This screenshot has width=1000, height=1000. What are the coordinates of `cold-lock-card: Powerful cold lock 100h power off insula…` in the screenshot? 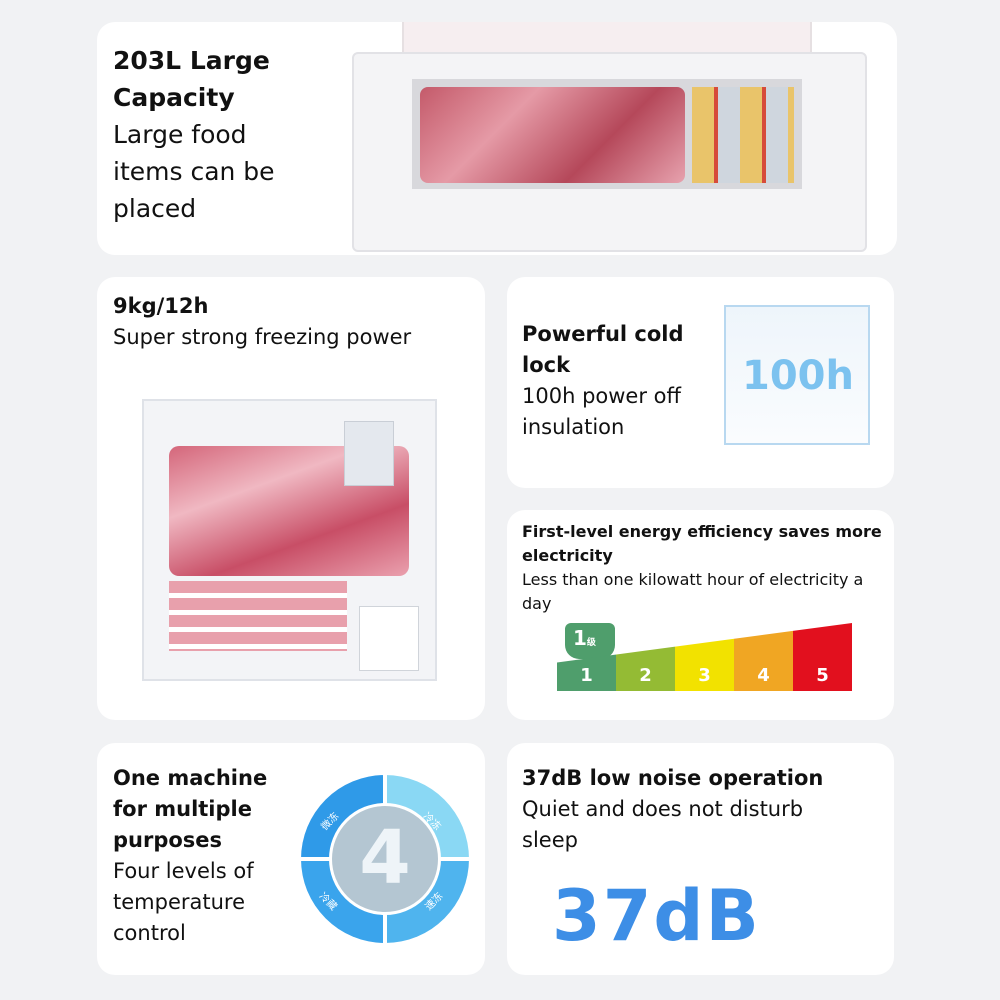 It's located at (700, 382).